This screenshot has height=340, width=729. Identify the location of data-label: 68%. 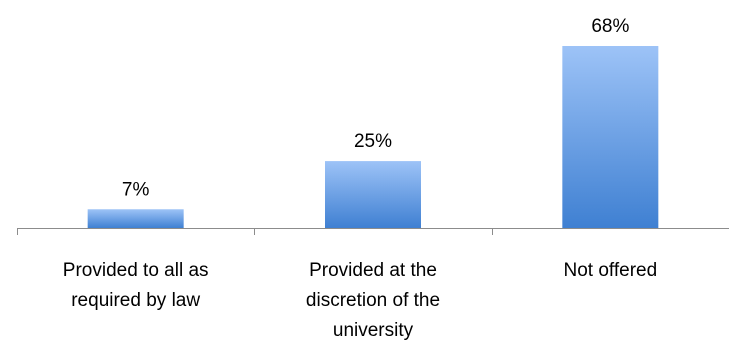
(610, 26).